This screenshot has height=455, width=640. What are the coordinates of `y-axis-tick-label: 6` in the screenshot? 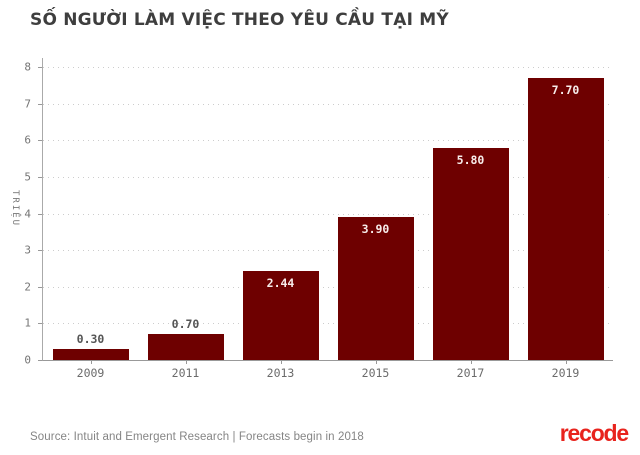 It's located at (27, 140).